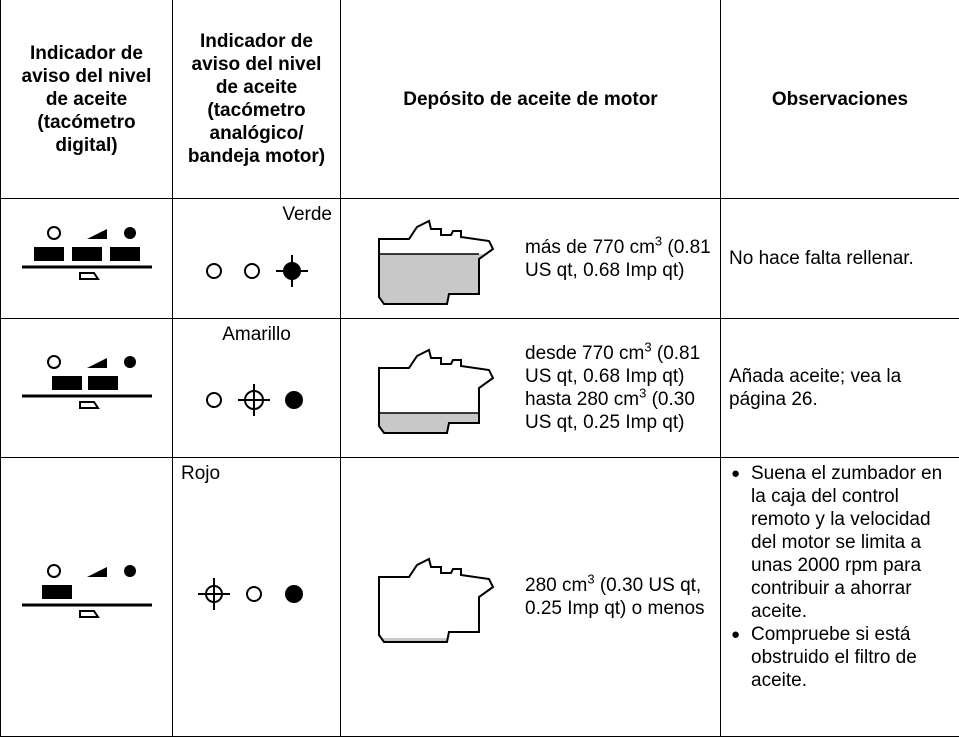 This screenshot has width=959, height=738. What do you see at coordinates (613, 377) in the screenshot?
I see `text: (0.81 US qt, 0.68 Imp qt) hasta 280 cm` at bounding box center [613, 377].